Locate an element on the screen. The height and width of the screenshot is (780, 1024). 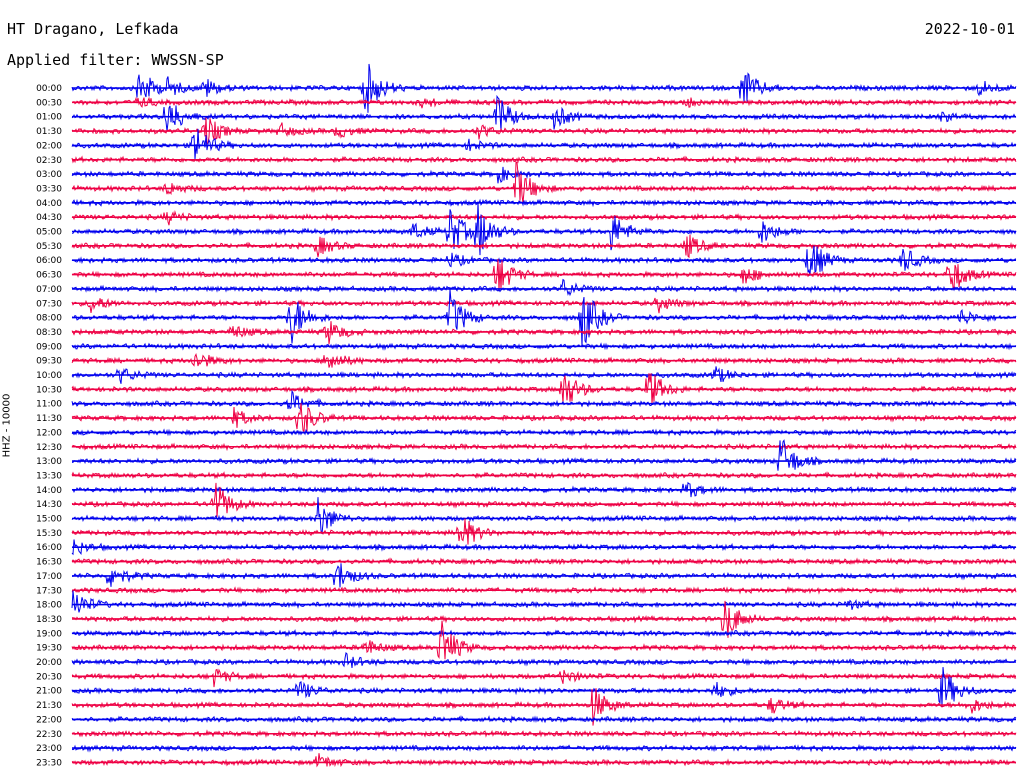
row-time-label: 09:30 is located at coordinates (49, 362).